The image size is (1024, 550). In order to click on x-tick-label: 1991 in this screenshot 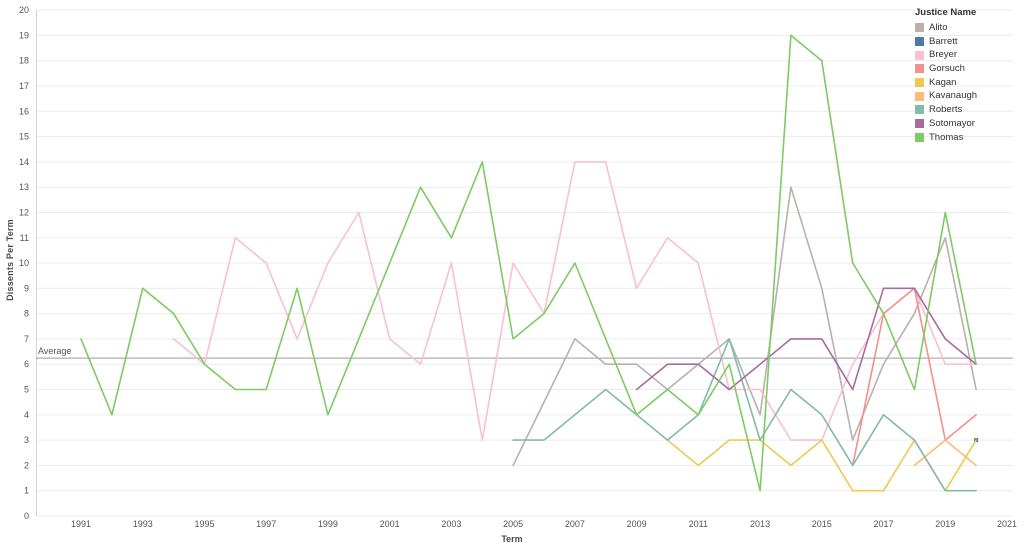, I will do `click(81, 524)`.